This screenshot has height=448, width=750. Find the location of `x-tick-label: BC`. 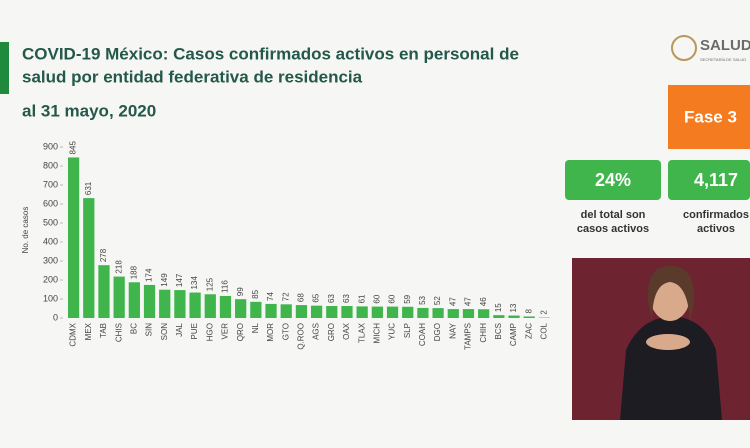

x-tick-label: BC is located at coordinates (133, 328).